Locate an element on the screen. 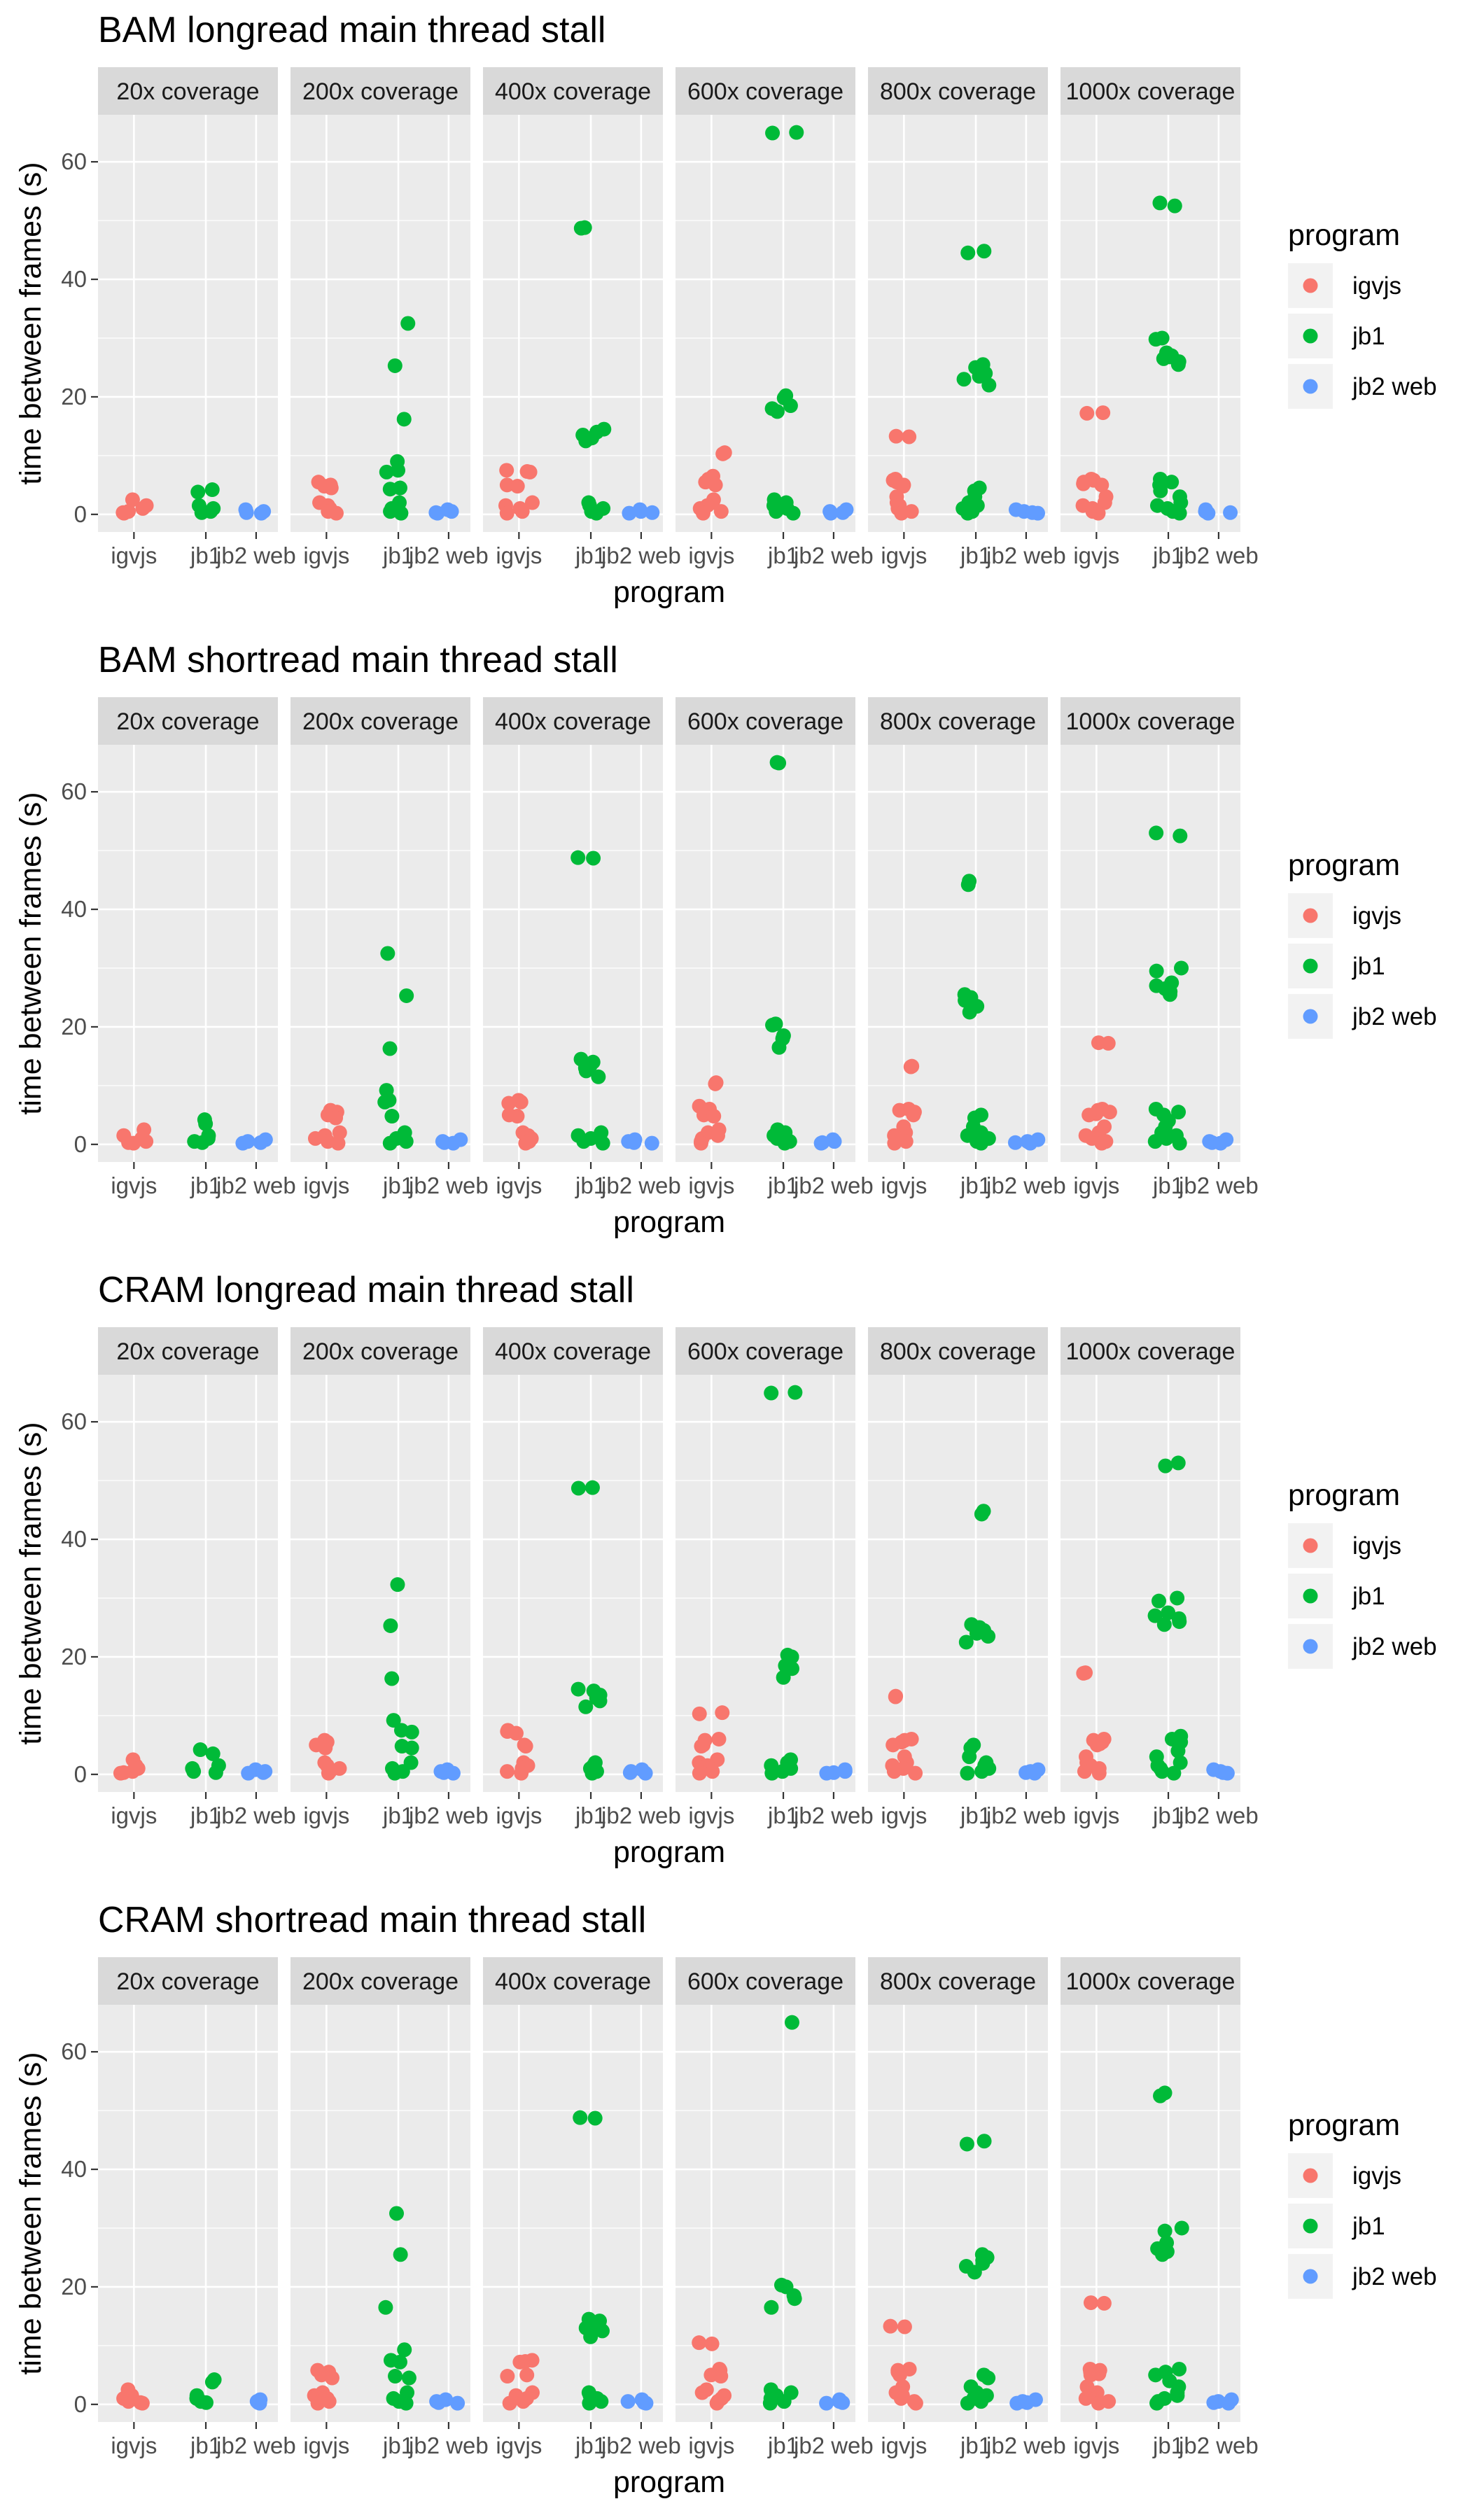 This screenshot has width=1470, height=2520. facet-label: 400x coverage is located at coordinates (573, 1981).